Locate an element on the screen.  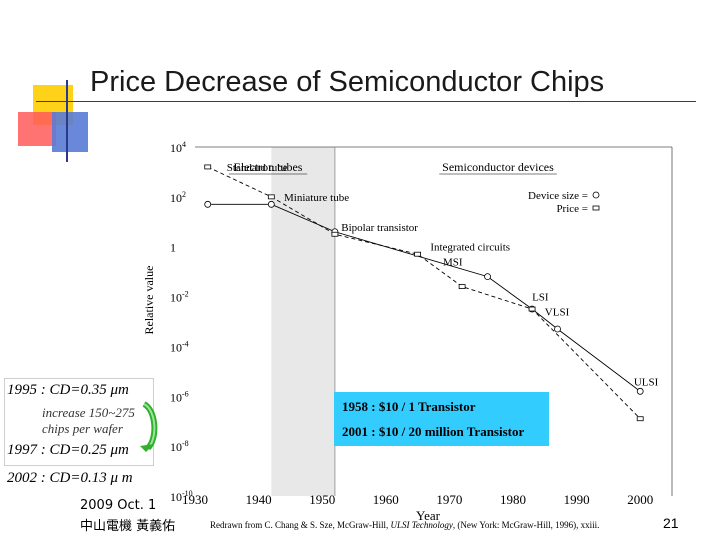
x-axis-label: Year is located at coordinates (428, 515).